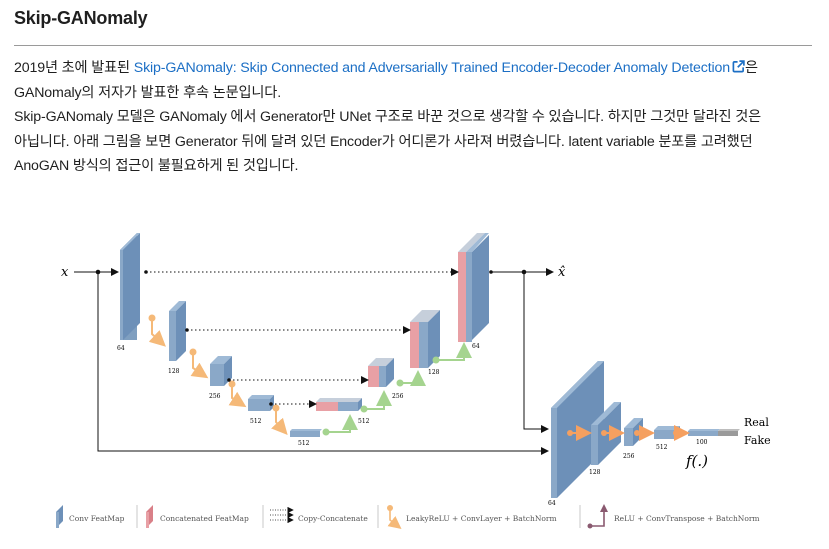 This screenshot has height=549, width=829. What do you see at coordinates (204, 518) in the screenshot?
I see `legend-label: Concatenated FeatMap` at bounding box center [204, 518].